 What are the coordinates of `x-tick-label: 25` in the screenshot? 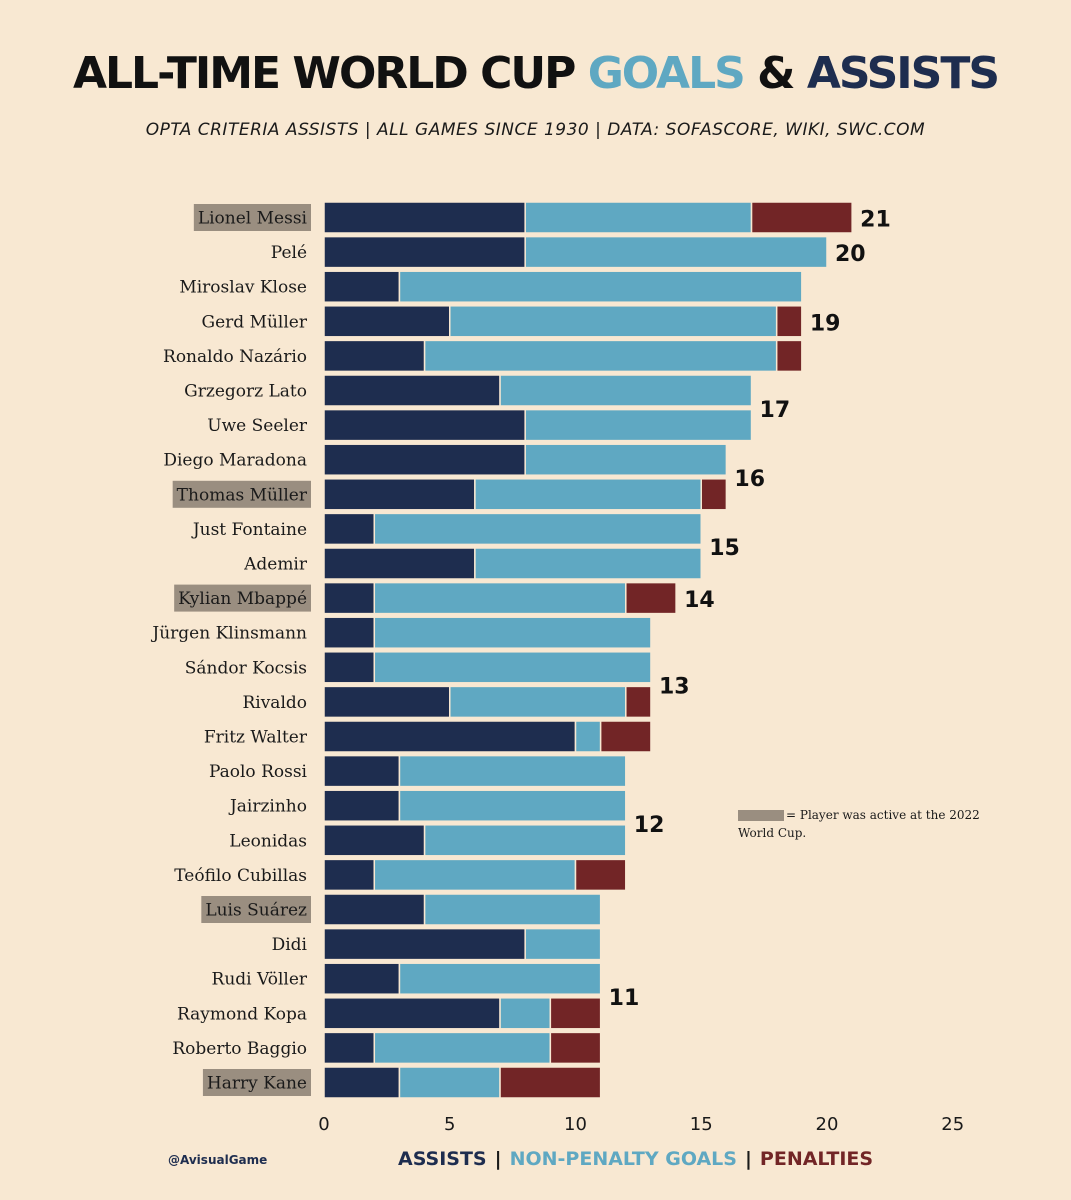 It's located at (952, 1124).